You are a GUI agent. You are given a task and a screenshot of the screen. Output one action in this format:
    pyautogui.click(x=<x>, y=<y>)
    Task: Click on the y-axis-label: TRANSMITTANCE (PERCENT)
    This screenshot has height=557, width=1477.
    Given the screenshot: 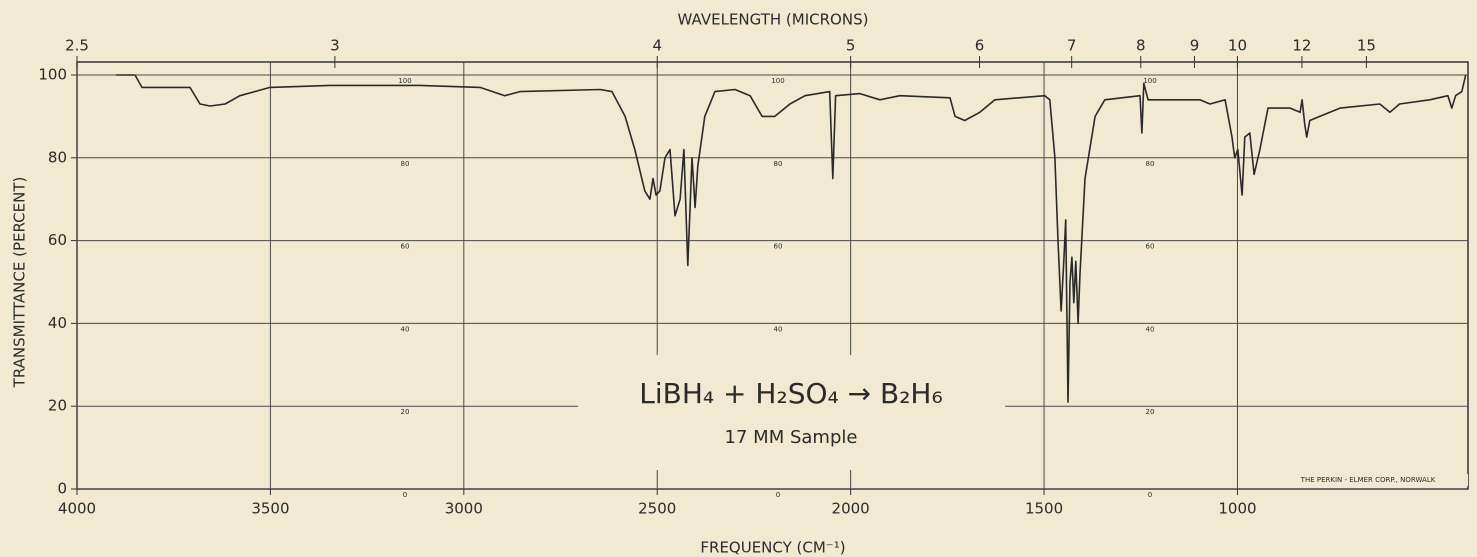 What is the action you would take?
    pyautogui.click(x=20, y=283)
    